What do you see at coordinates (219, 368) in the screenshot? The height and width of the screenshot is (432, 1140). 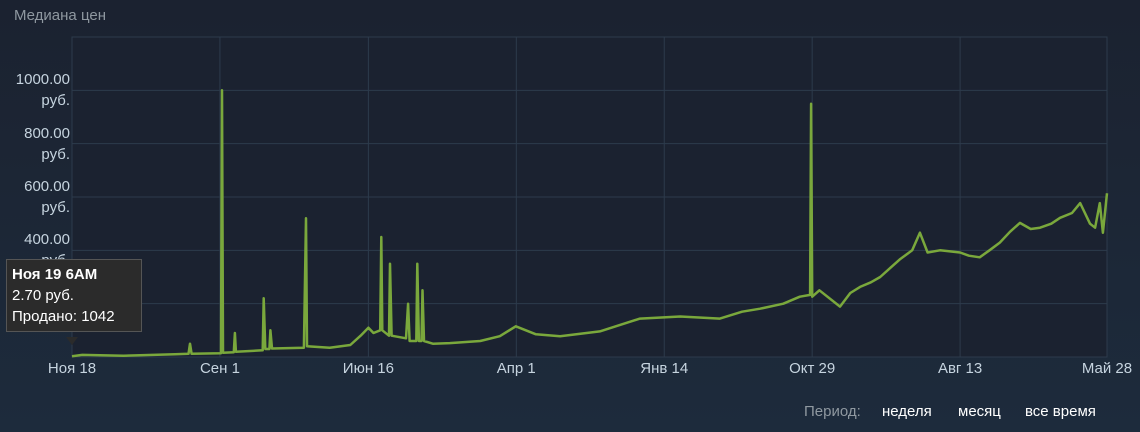 I see `x-tick-label: Сен 1` at bounding box center [219, 368].